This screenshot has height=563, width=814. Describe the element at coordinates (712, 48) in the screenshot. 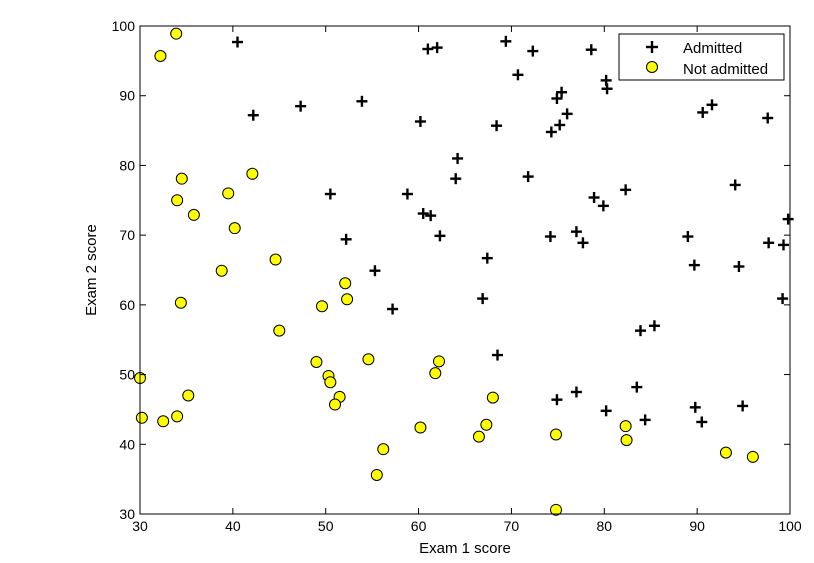

I see `legend-admitted-label: Admitted` at that location.